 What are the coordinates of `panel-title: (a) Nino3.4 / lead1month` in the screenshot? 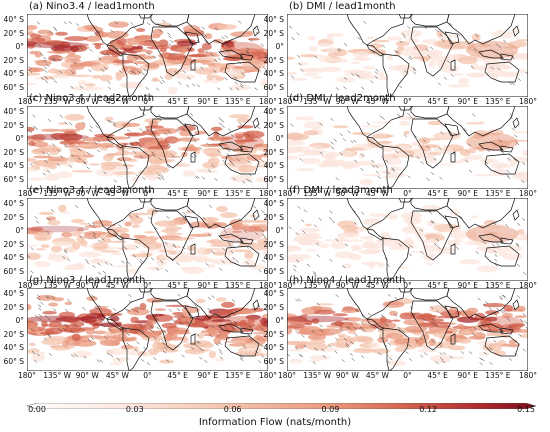 It's located at (92, 6).